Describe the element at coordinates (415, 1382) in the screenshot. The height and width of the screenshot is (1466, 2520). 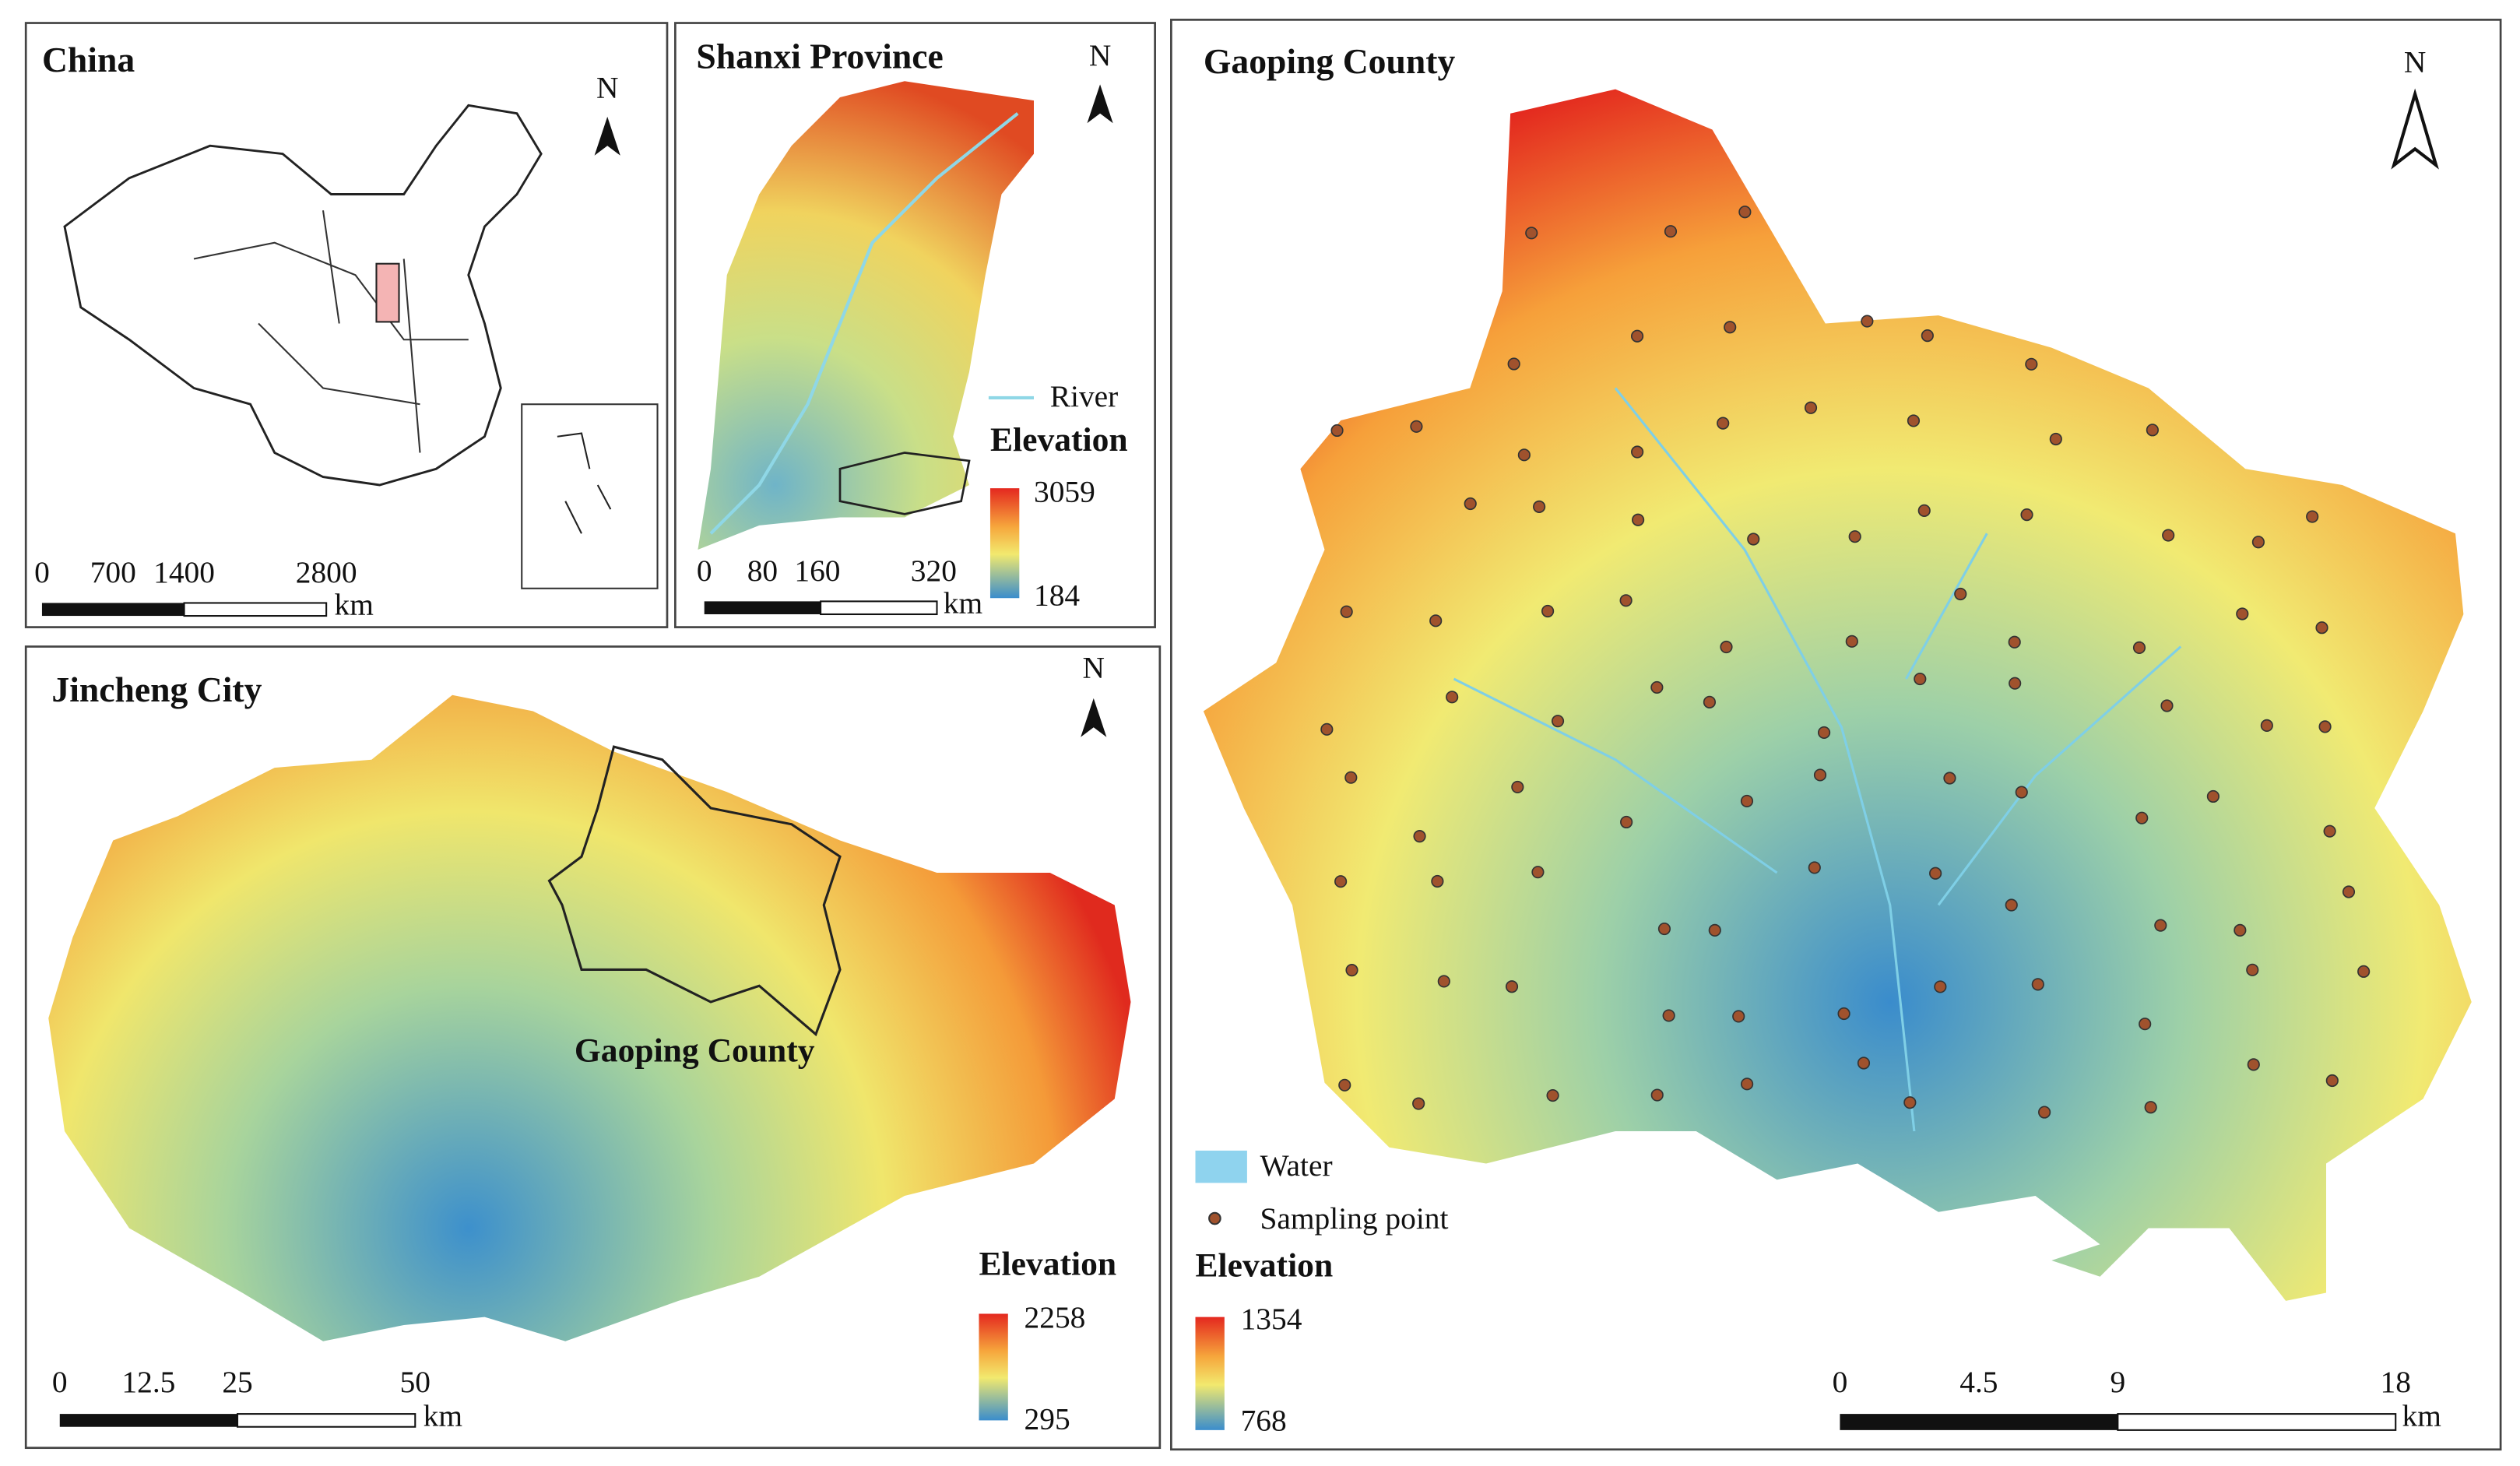
I see `scale-label: 50` at that location.